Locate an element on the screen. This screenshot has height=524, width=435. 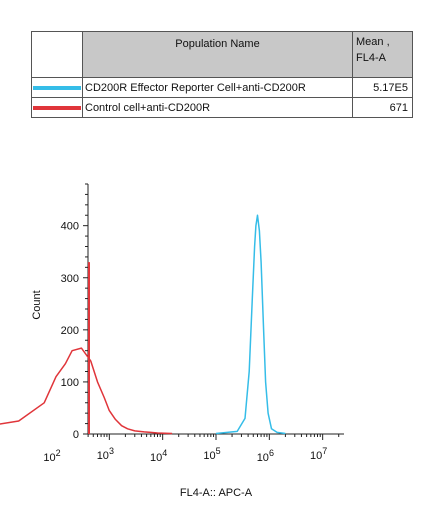
x-tick-label: 10⁶ is located at coordinates (265, 456).